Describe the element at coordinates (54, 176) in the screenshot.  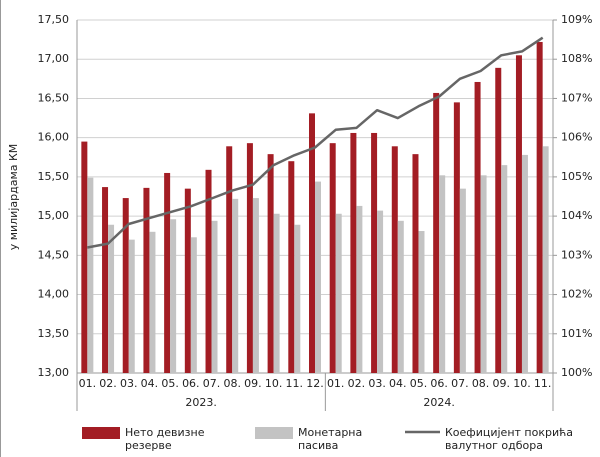
I see `y-tick-label: 15,50` at that location.